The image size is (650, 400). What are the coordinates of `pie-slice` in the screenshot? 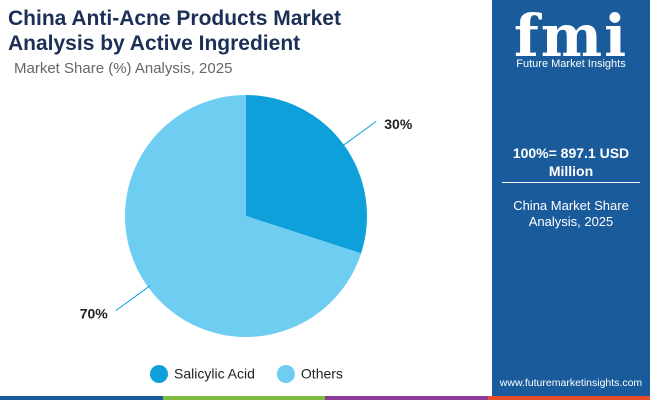 It's located at (306, 174).